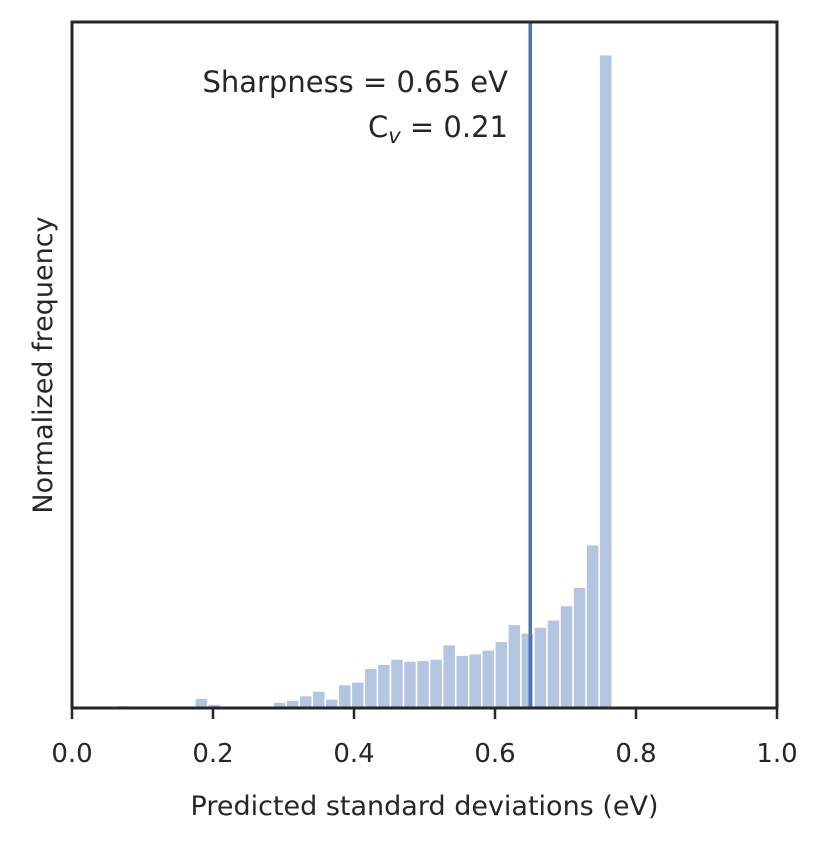 The height and width of the screenshot is (848, 830). Describe the element at coordinates (776, 754) in the screenshot. I see `x-tick-label: 1.0` at that location.